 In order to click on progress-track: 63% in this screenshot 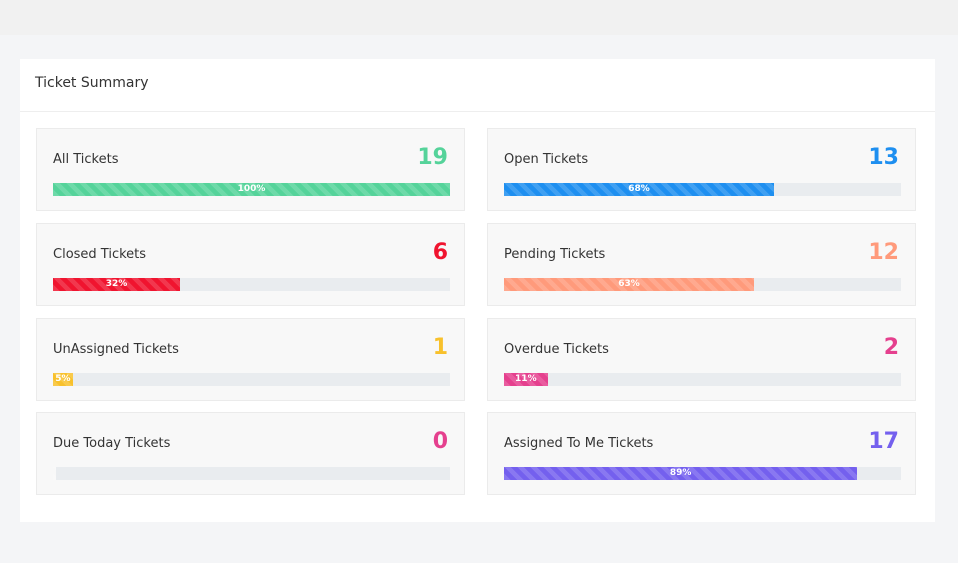, I will do `click(702, 284)`.